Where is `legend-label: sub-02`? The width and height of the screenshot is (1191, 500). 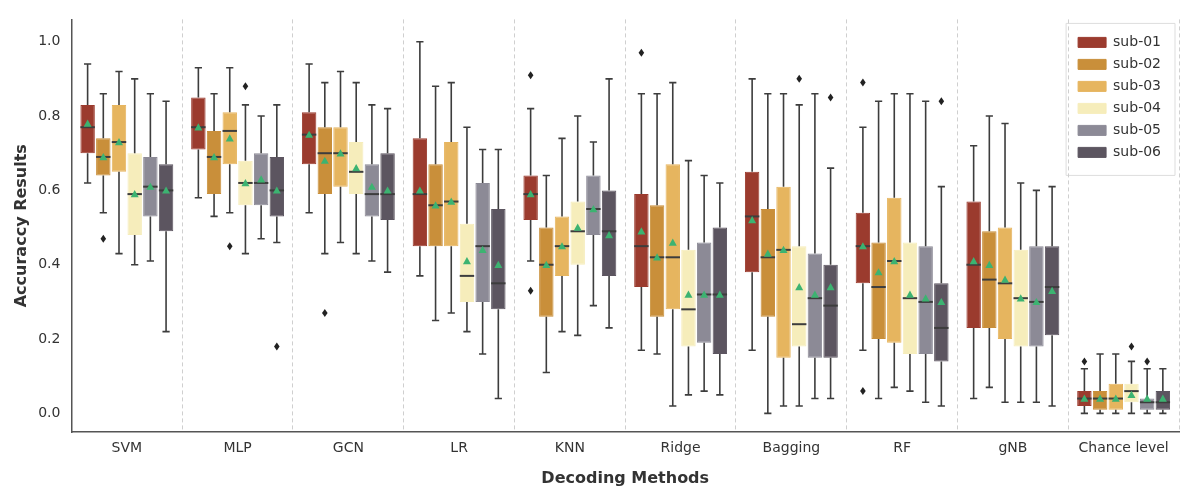 legend-label: sub-02 is located at coordinates (1137, 63).